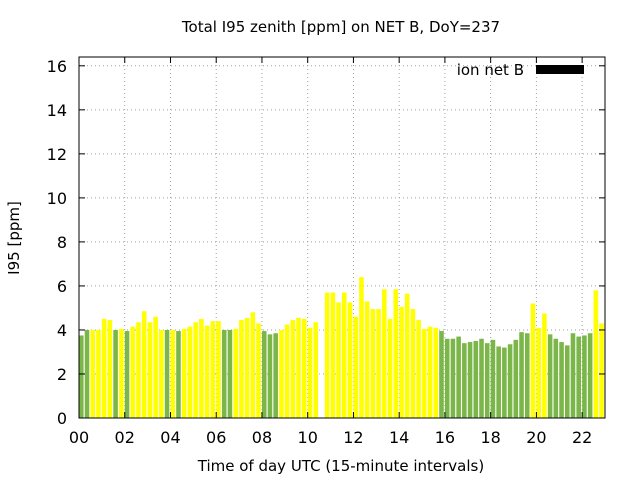  What do you see at coordinates (216, 437) in the screenshot?
I see `x-tick-label: 06` at bounding box center [216, 437].